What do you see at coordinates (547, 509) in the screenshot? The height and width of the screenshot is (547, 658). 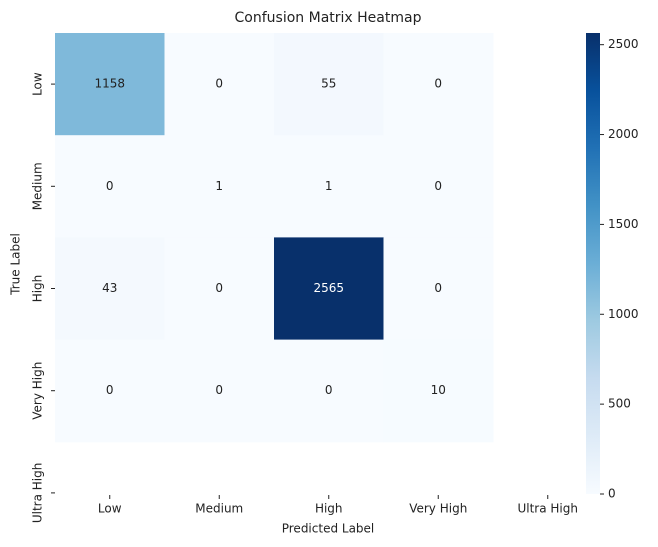 I see `x-tick-label: Ultra High` at bounding box center [547, 509].